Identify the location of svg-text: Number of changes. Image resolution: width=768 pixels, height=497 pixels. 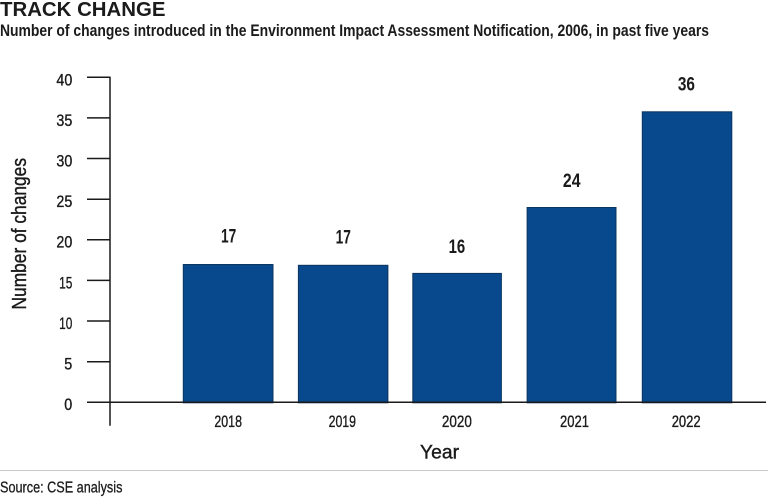
(20, 234).